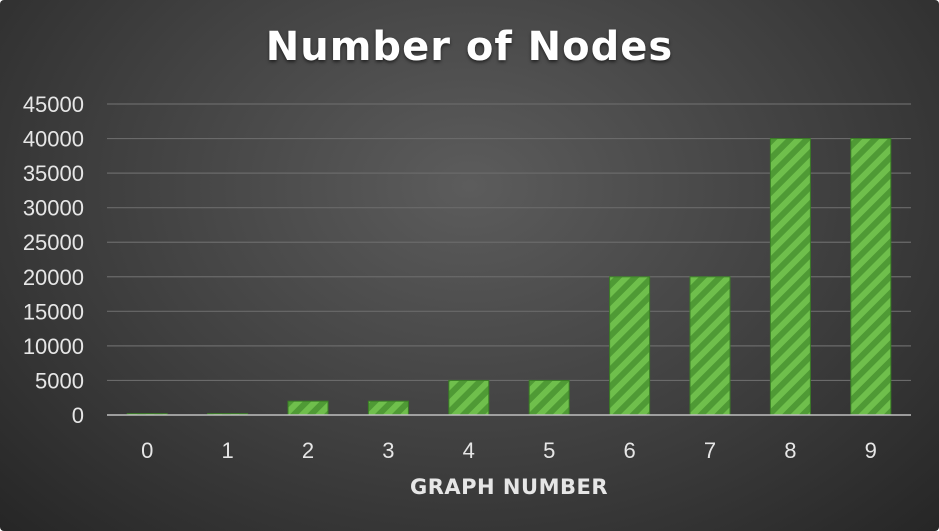 The image size is (939, 531). What do you see at coordinates (53, 277) in the screenshot?
I see `y-tick-label: 20000` at bounding box center [53, 277].